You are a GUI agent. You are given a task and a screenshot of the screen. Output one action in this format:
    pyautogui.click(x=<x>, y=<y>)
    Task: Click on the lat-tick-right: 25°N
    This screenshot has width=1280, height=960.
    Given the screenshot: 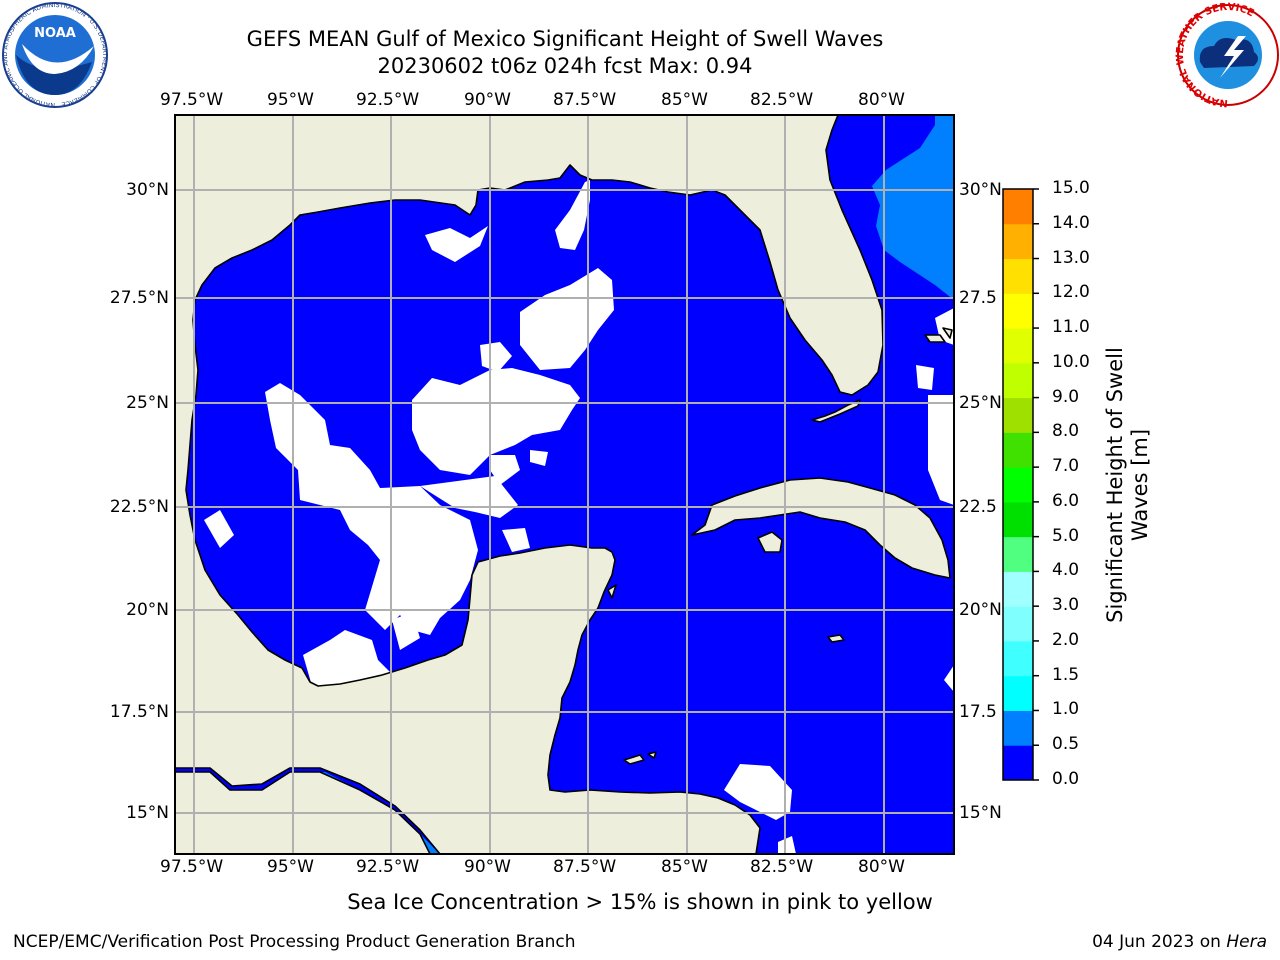 What is the action you would take?
    pyautogui.click(x=980, y=403)
    